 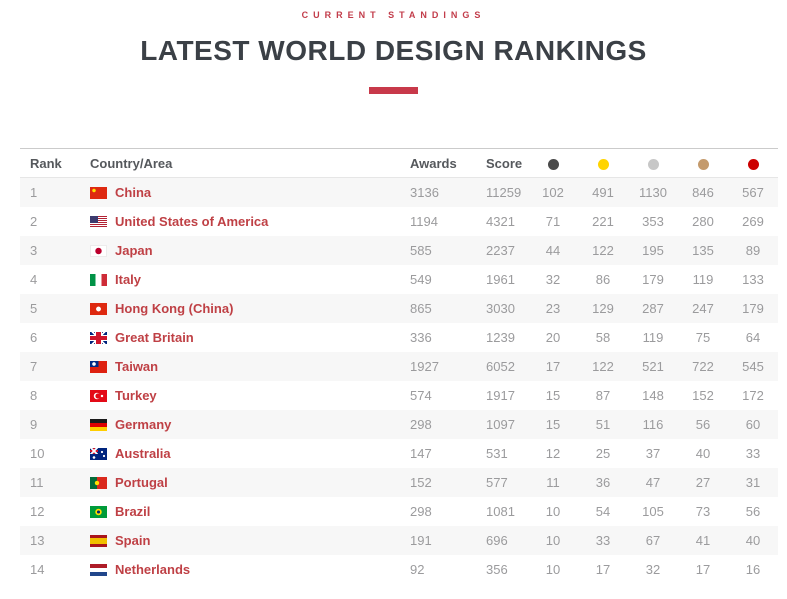 What do you see at coordinates (653, 221) in the screenshot?
I see `silver-count-cell: 353` at bounding box center [653, 221].